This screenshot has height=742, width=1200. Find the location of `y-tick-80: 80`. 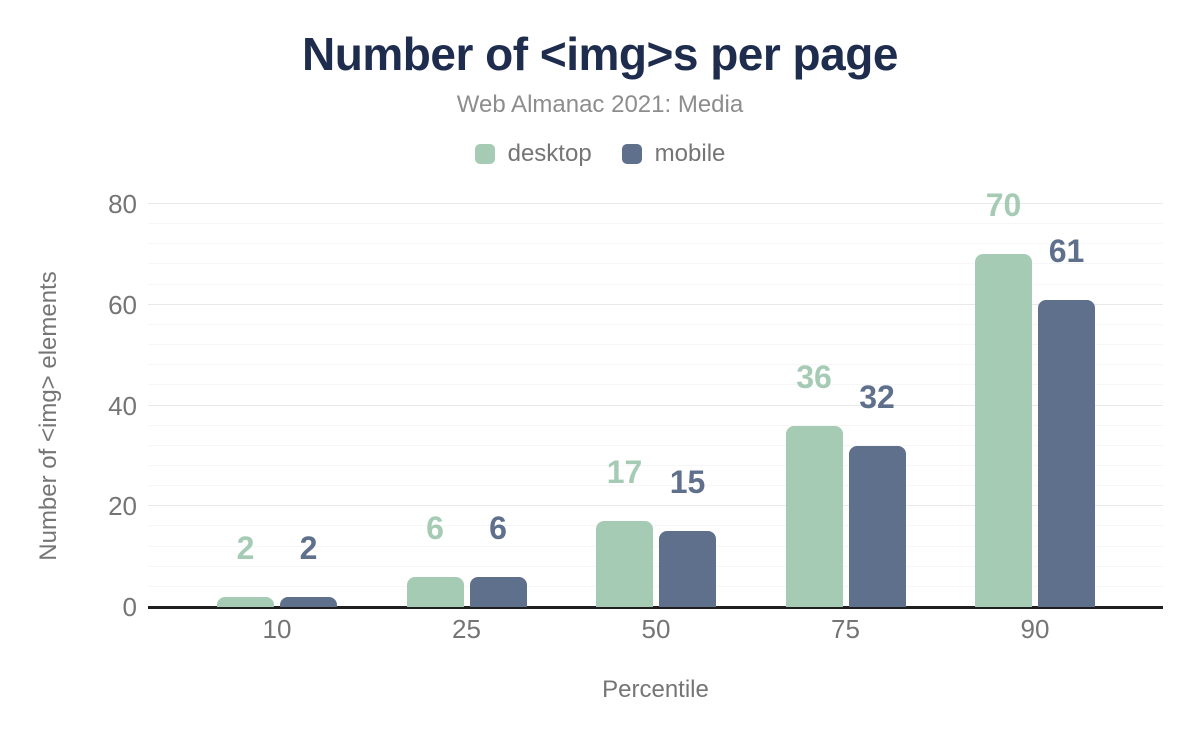

y-tick-80: 80 is located at coordinates (122, 204).